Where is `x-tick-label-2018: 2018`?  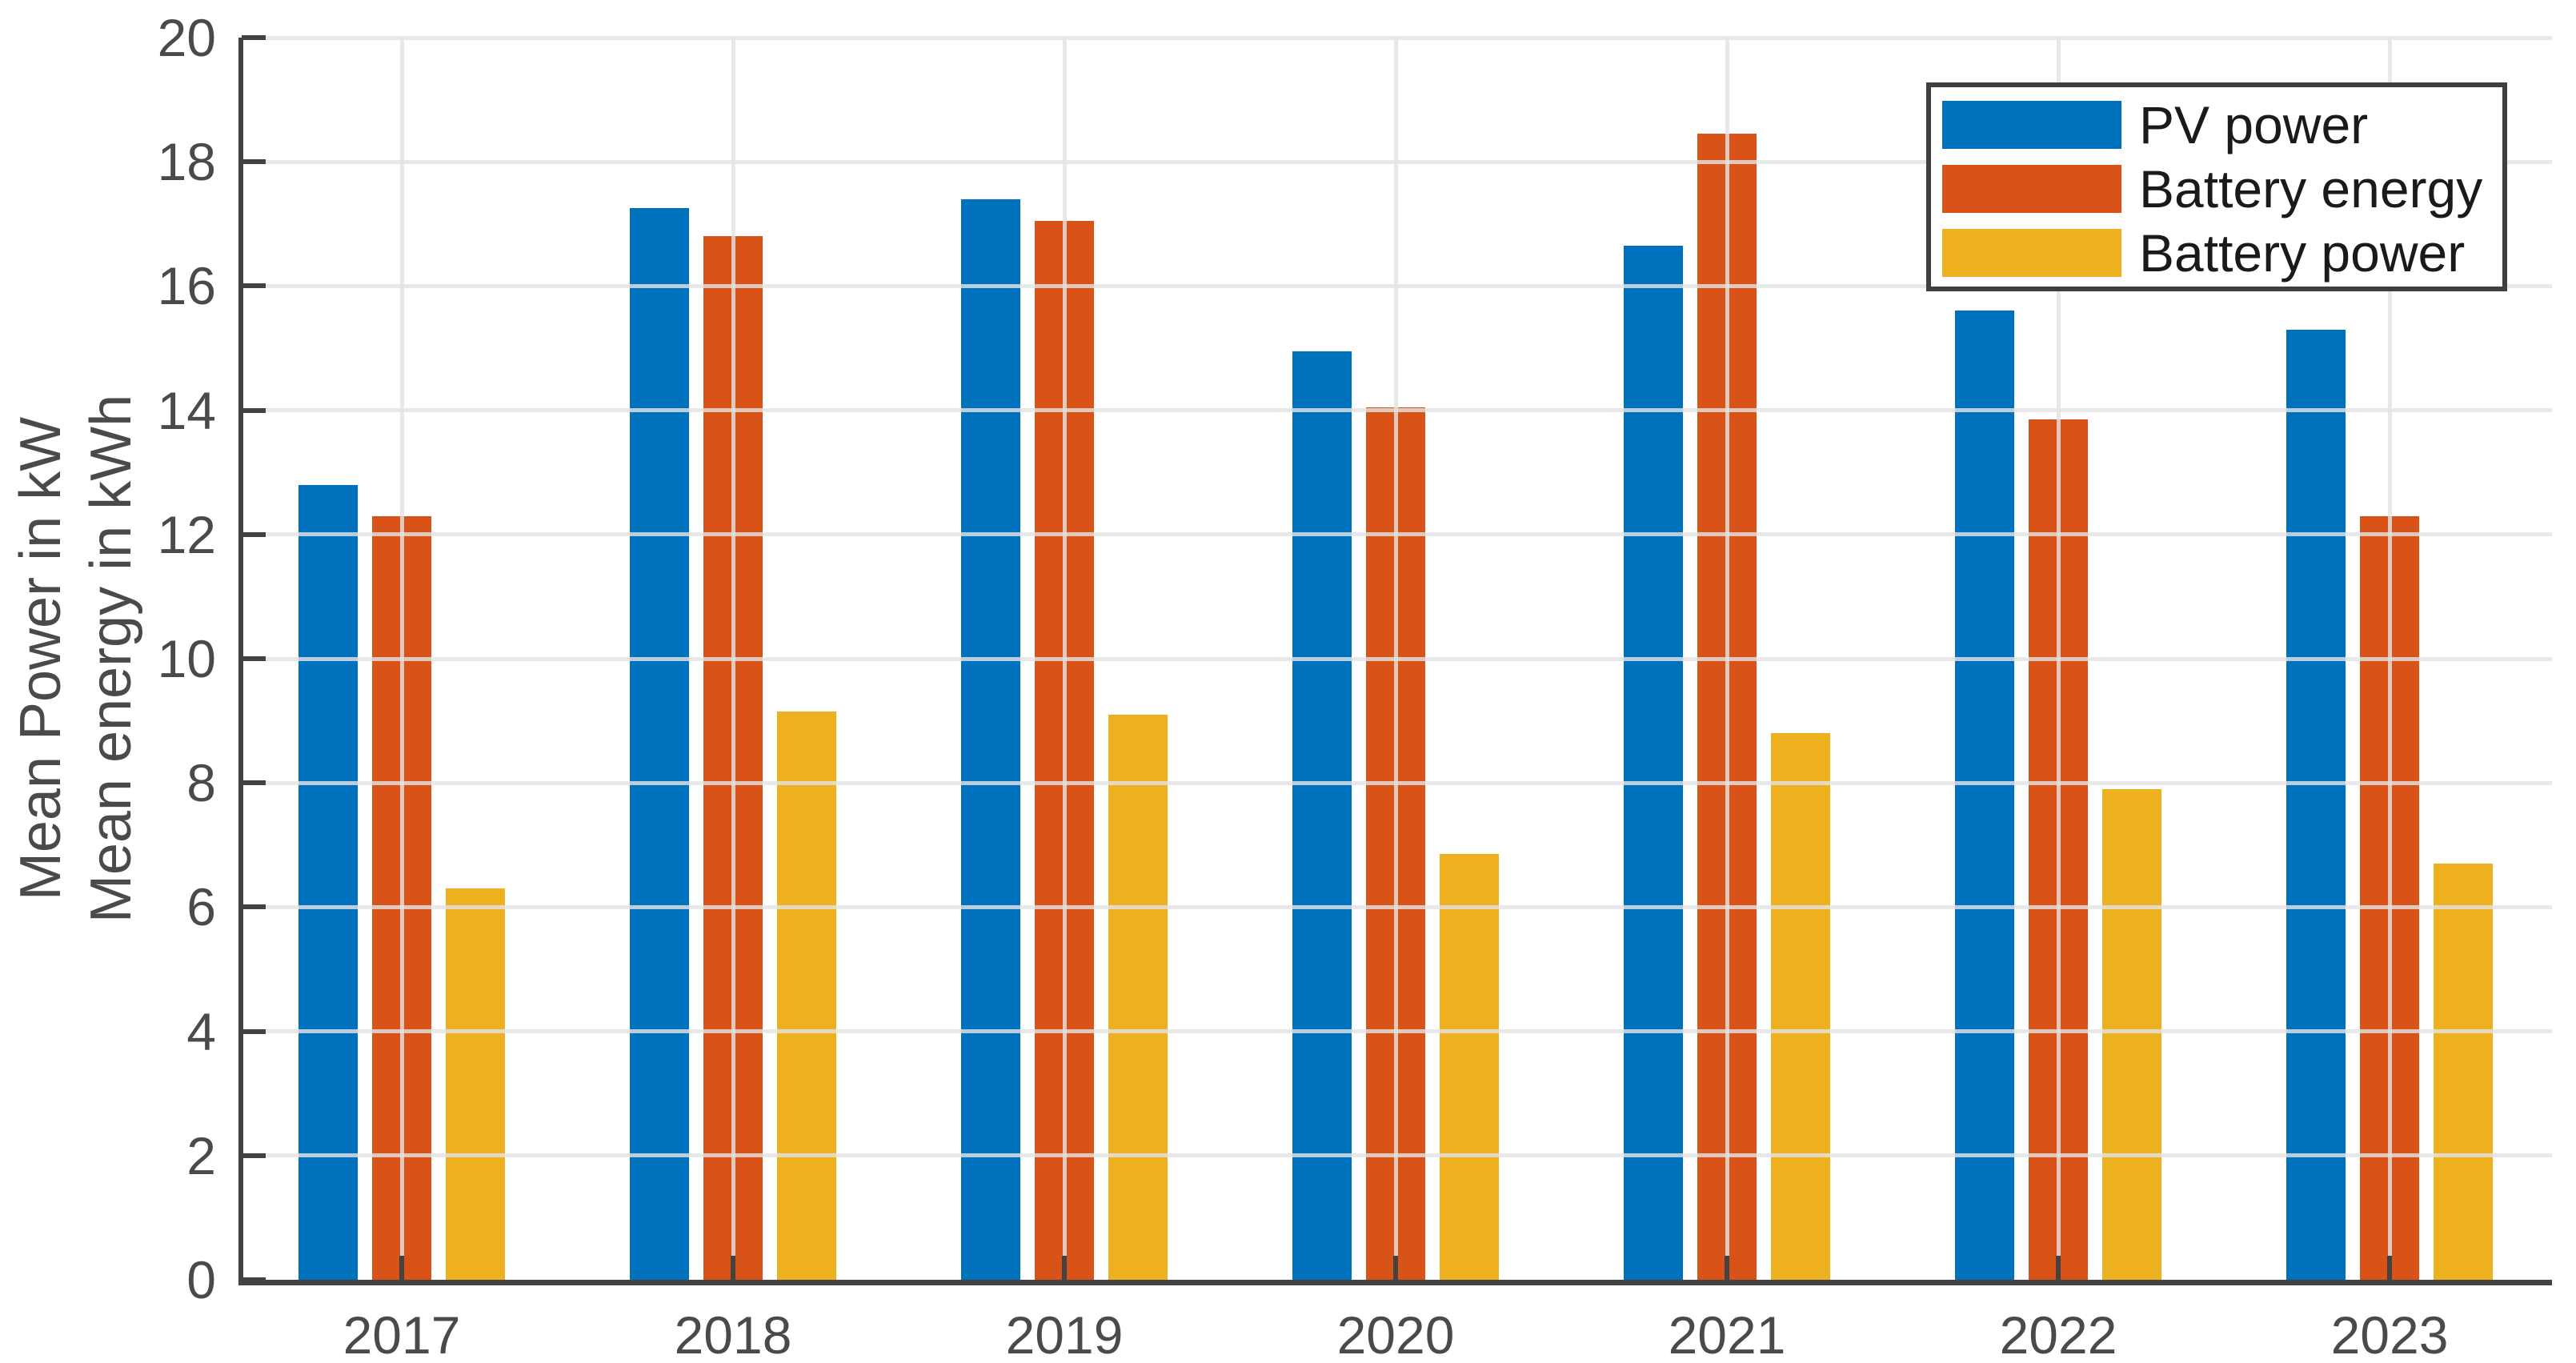
x-tick-label-2018: 2018 is located at coordinates (733, 1334).